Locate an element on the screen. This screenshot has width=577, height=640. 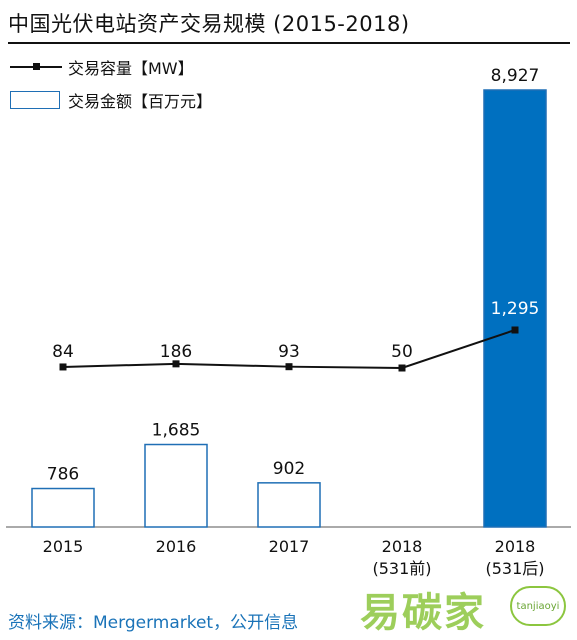
line-label-1: 186 is located at coordinates (176, 352).